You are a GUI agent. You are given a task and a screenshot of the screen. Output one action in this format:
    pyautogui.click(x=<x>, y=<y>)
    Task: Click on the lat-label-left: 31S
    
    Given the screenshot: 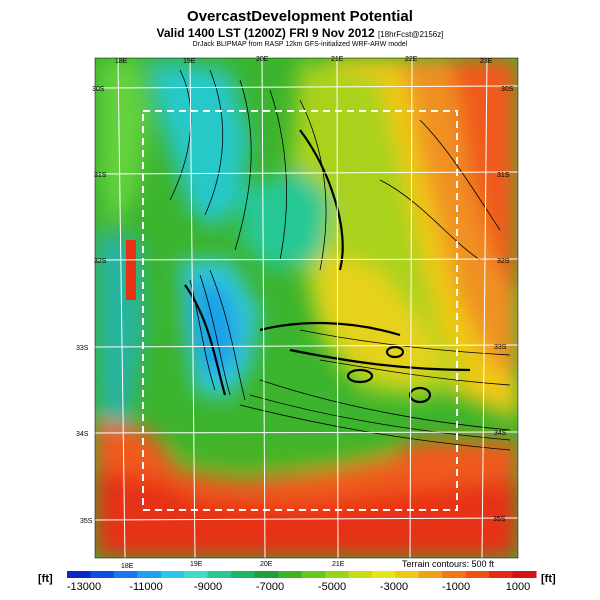 What is the action you would take?
    pyautogui.click(x=100, y=175)
    